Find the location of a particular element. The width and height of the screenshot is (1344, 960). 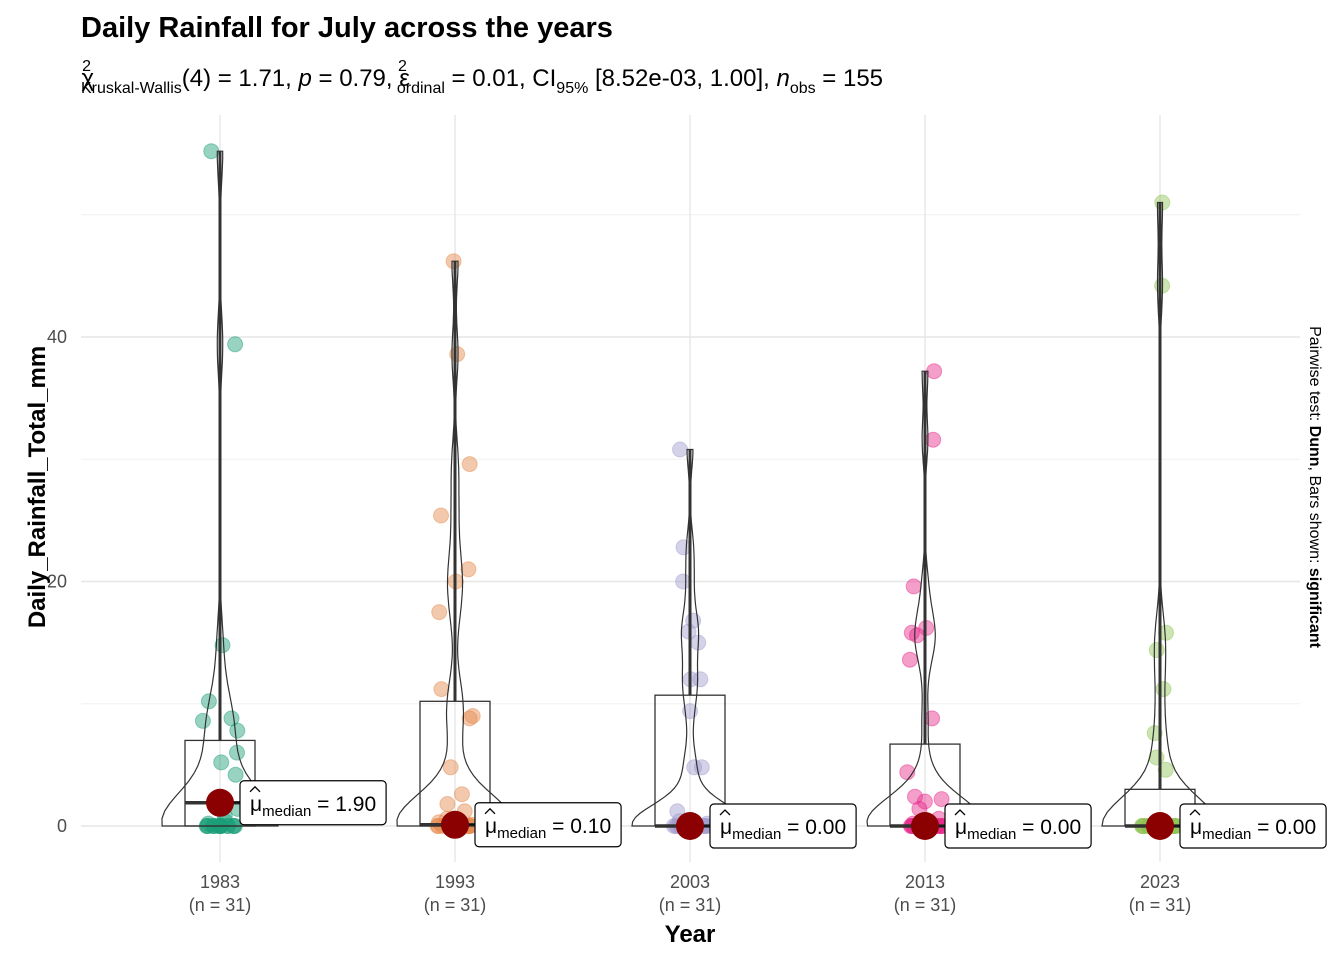

median-label: μmedian = 0.10 is located at coordinates (548, 828).